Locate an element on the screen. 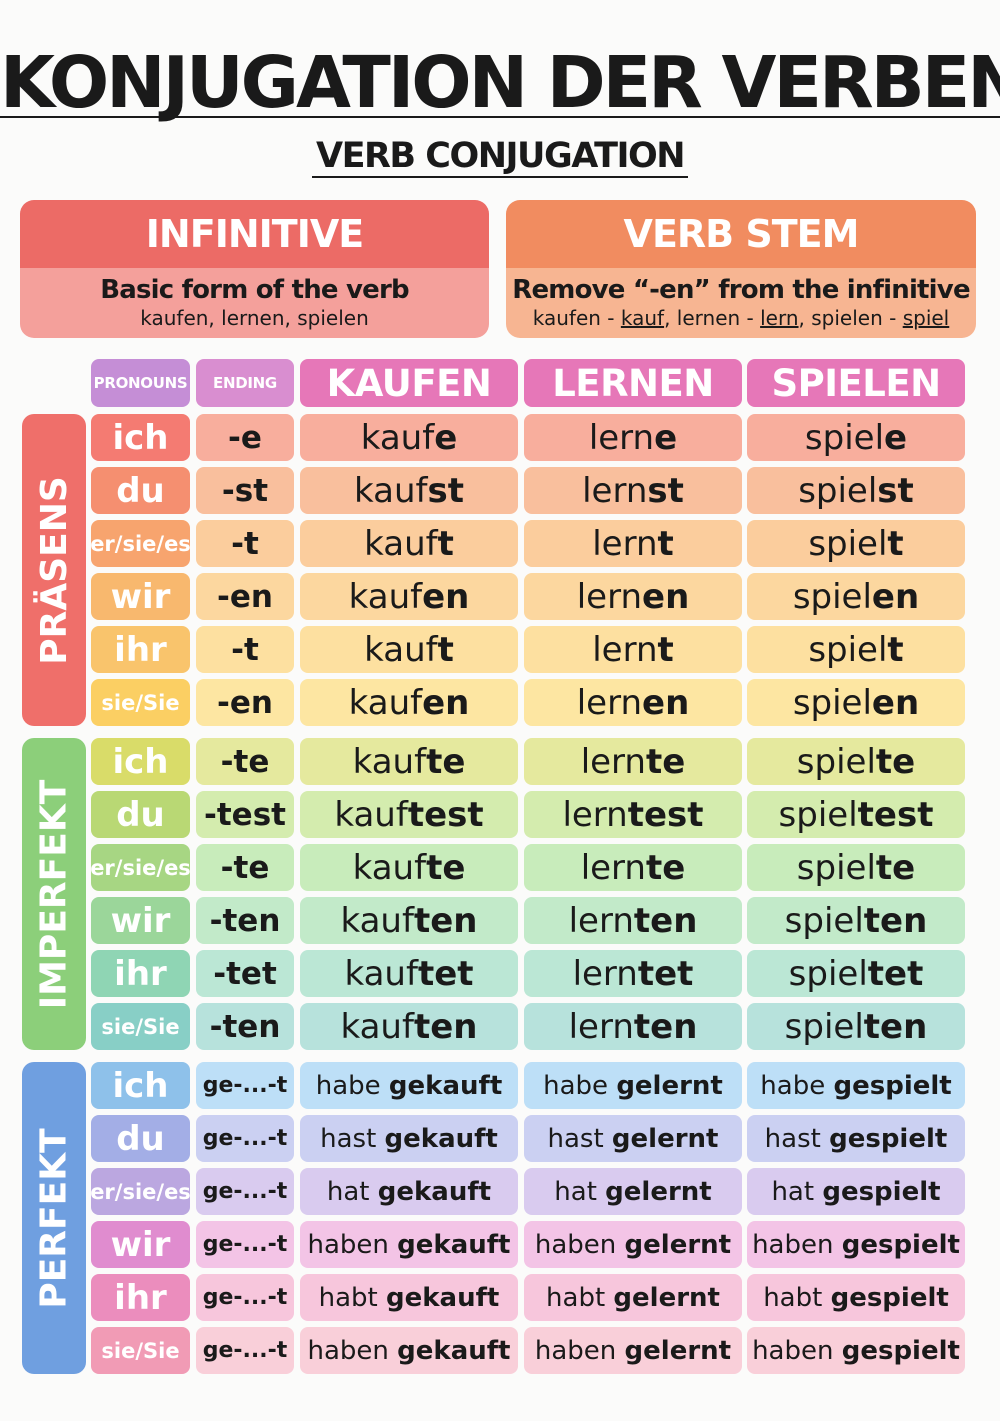 Image resolution: width=1000 pixels, height=1421 pixels. verb-form-cell: hat gespielt is located at coordinates (856, 1191).